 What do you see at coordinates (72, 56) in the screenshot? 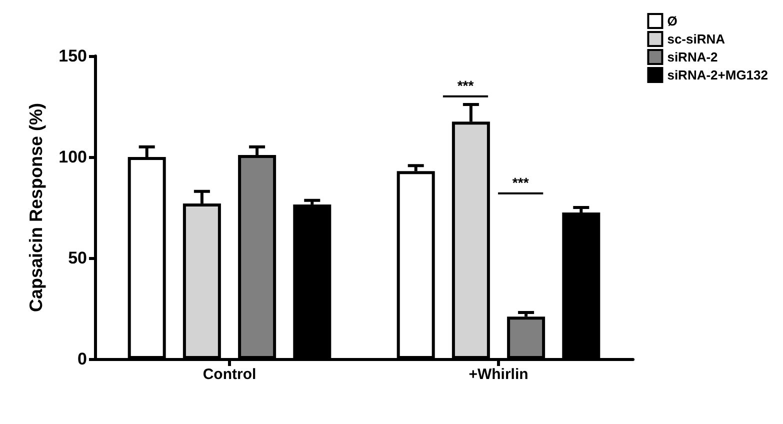
I see `y-tick-label: 150` at bounding box center [72, 56].